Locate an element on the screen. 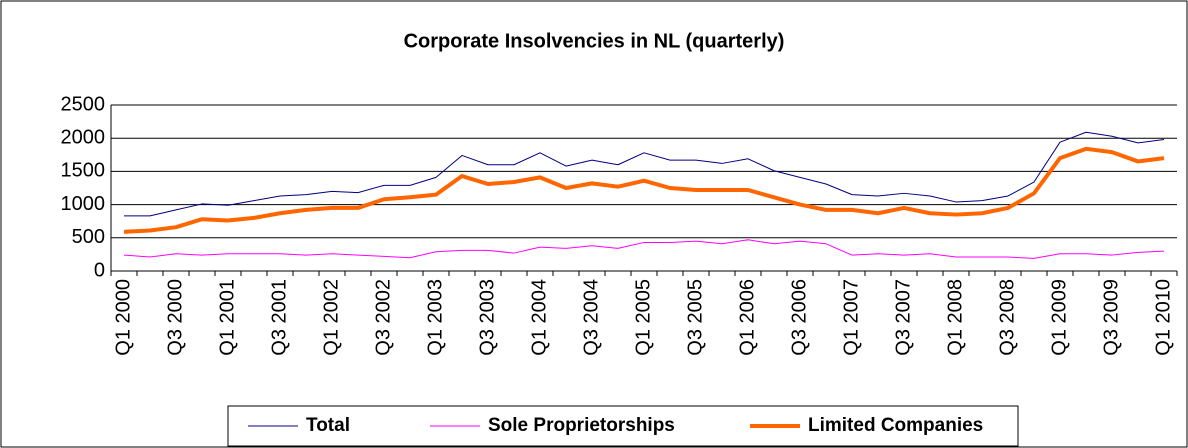 The height and width of the screenshot is (448, 1188). x-tick-label: Q3 2005 is located at coordinates (695, 317).